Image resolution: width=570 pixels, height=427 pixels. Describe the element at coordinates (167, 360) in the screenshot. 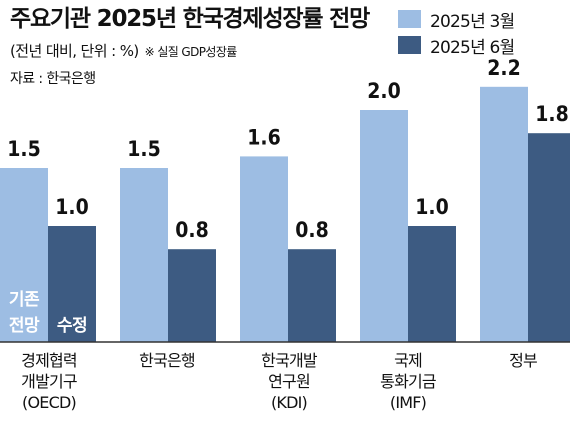

I see `category-label-1-0: 한국은행` at that location.